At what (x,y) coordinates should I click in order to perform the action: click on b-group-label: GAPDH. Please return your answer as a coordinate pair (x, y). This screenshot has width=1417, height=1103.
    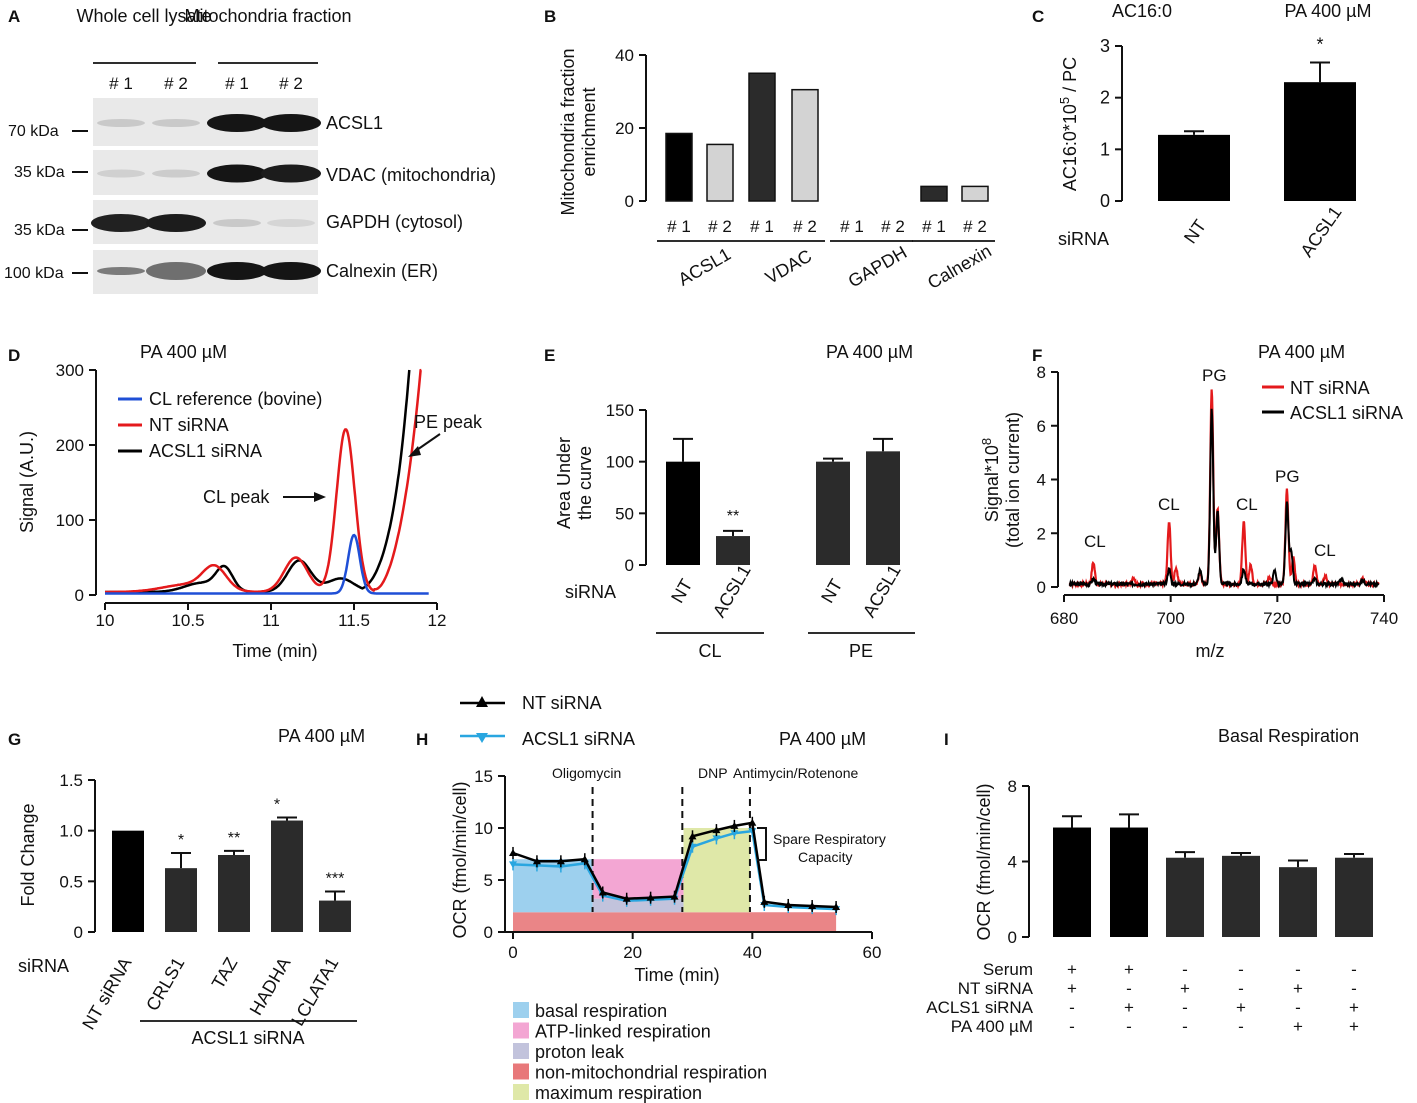
    Looking at the image, I should click on (877, 266).